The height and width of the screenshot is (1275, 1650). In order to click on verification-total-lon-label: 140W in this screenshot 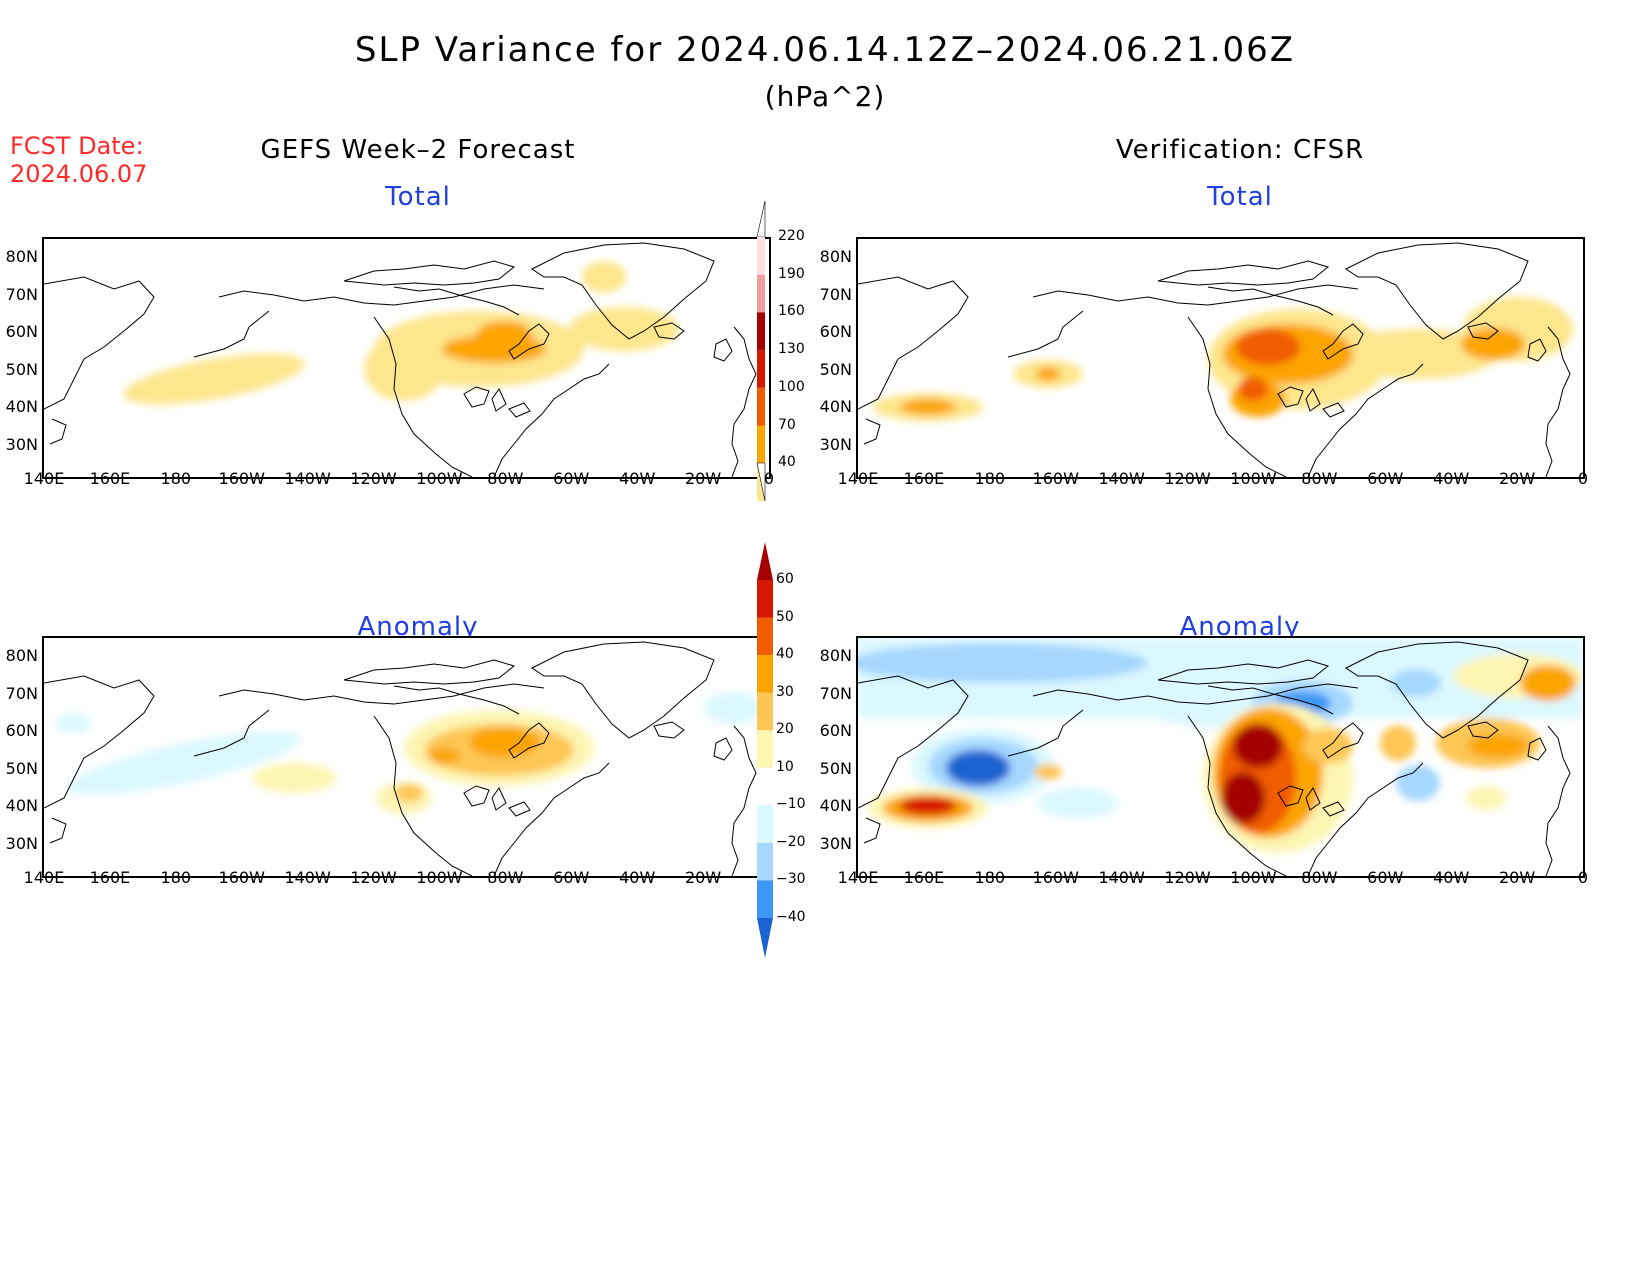, I will do `click(1121, 478)`.